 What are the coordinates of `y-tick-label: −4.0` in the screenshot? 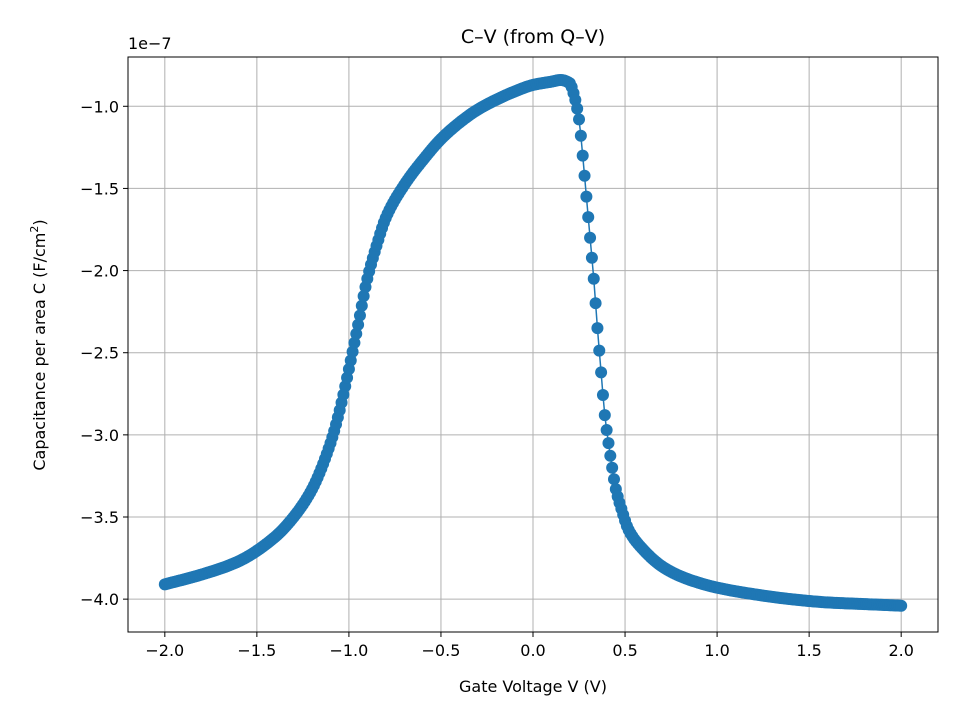 It's located at (99, 599).